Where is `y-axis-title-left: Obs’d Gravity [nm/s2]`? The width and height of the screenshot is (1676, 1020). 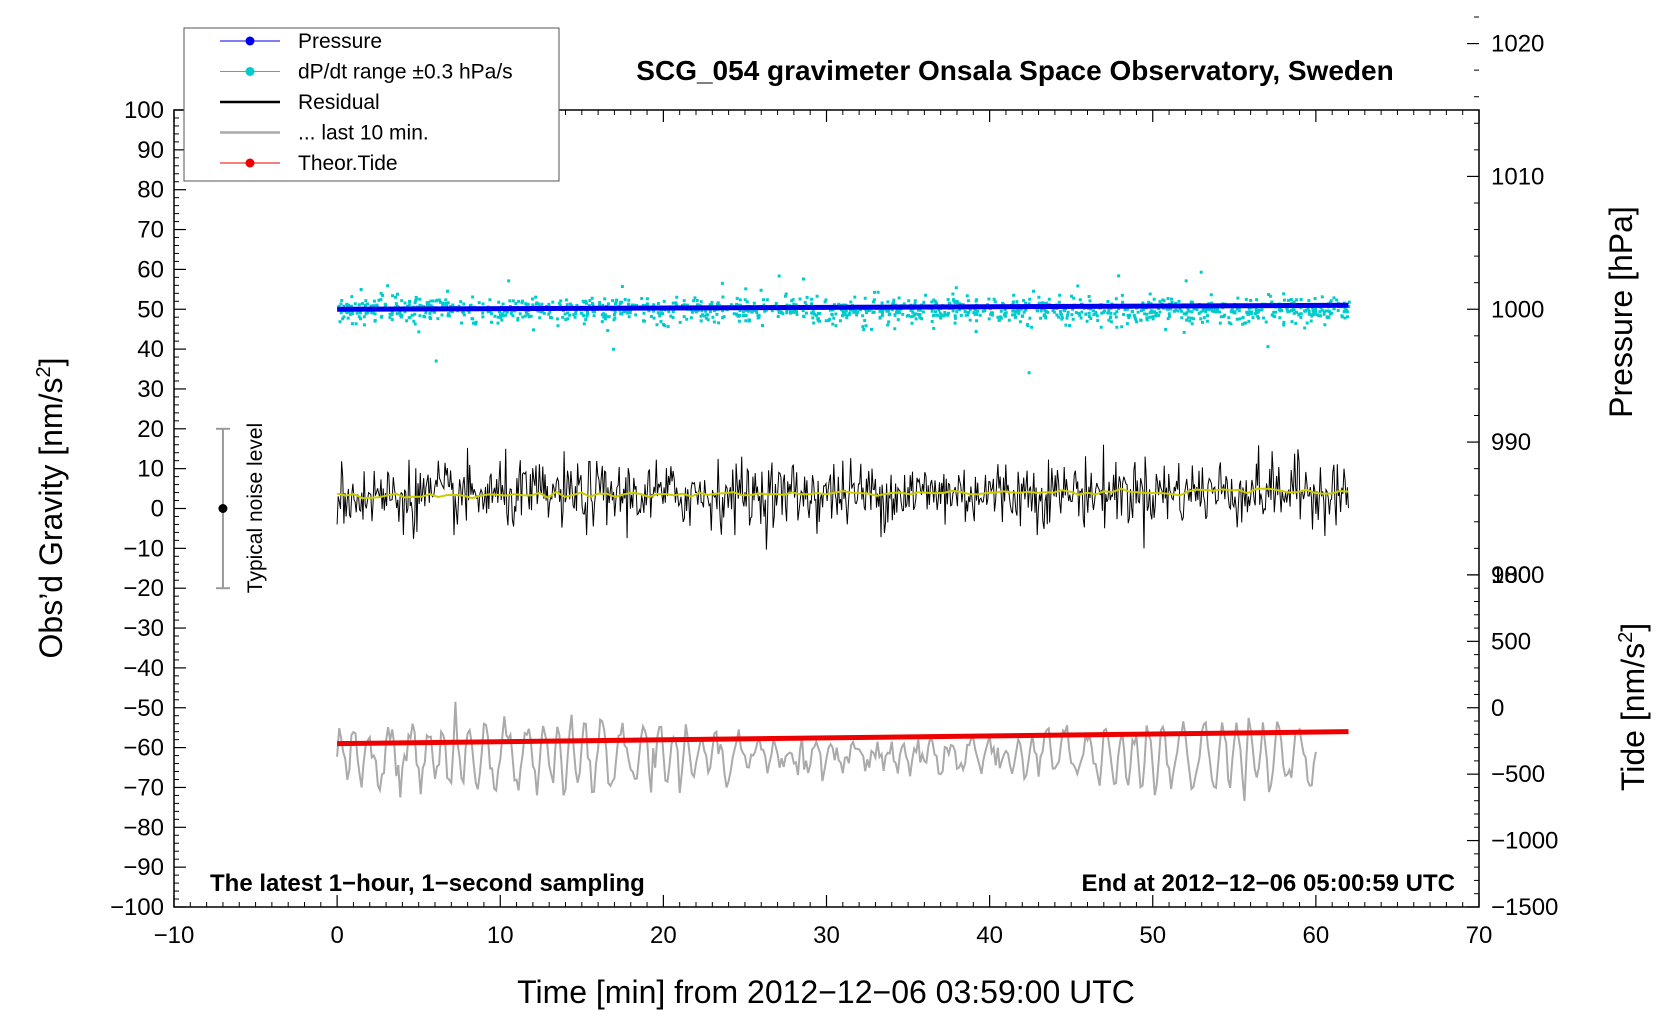
y-axis-title-left: Obs’d Gravity [nm/s2] is located at coordinates (51, 508).